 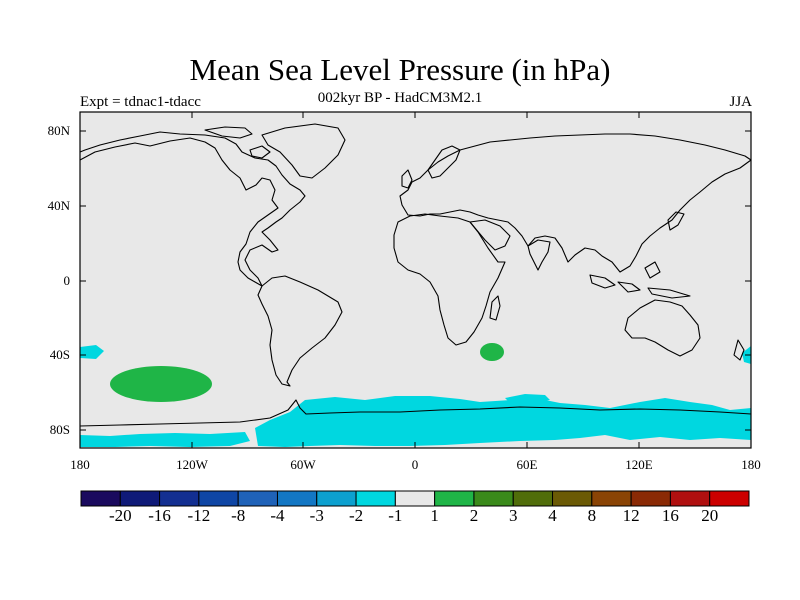 I want to click on colorbar-label: -20, so click(x=120, y=515).